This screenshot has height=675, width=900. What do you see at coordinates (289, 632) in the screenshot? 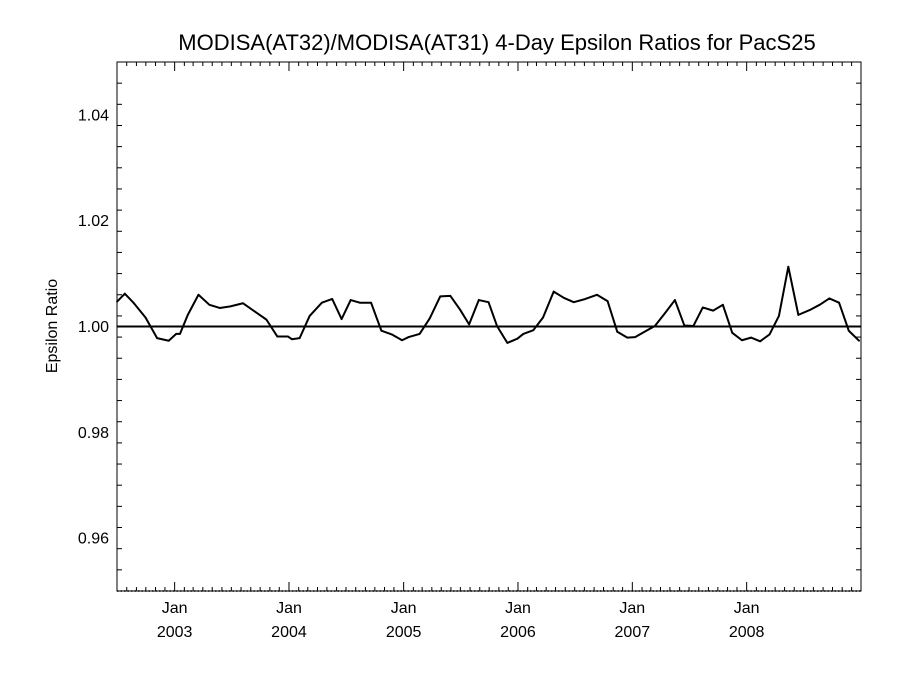
I see `x-tick-label-year: 2004` at bounding box center [289, 632].